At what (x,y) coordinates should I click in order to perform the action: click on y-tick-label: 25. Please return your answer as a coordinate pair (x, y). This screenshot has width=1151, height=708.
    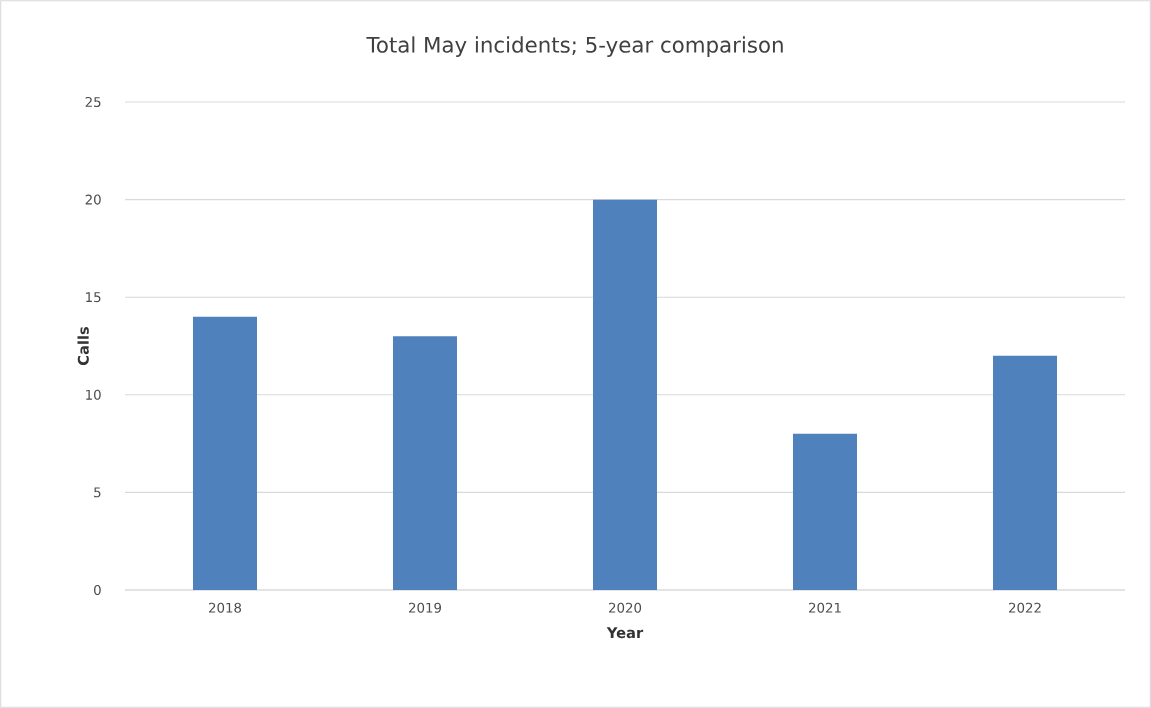
    Looking at the image, I should click on (93, 102).